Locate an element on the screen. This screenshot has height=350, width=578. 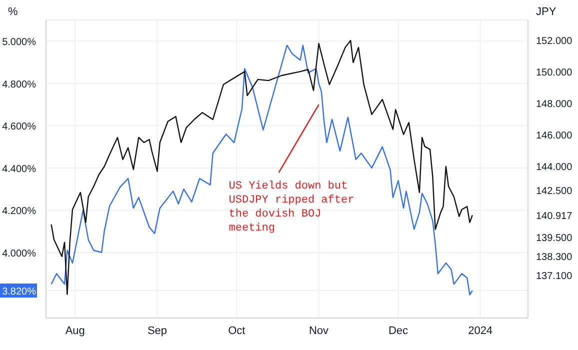
y2-tick-label: 137.100 is located at coordinates (554, 276).